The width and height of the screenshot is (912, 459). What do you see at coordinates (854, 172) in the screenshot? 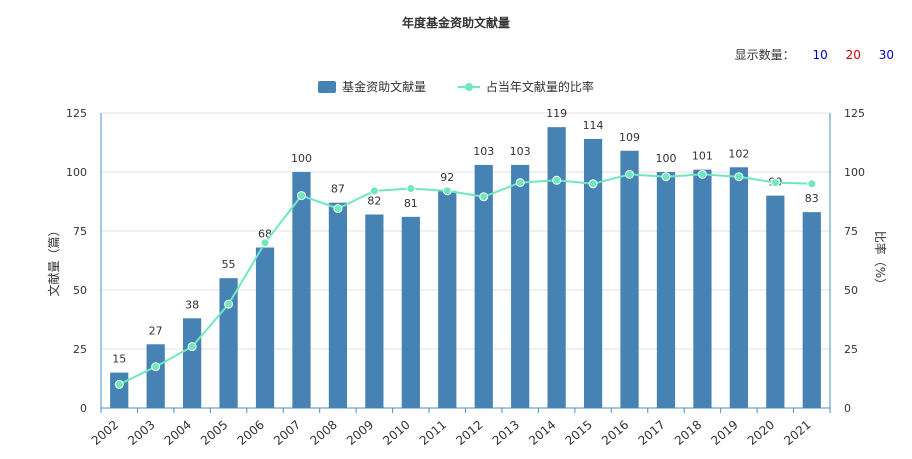
I see `y2-tick-label: 100` at bounding box center [854, 172].